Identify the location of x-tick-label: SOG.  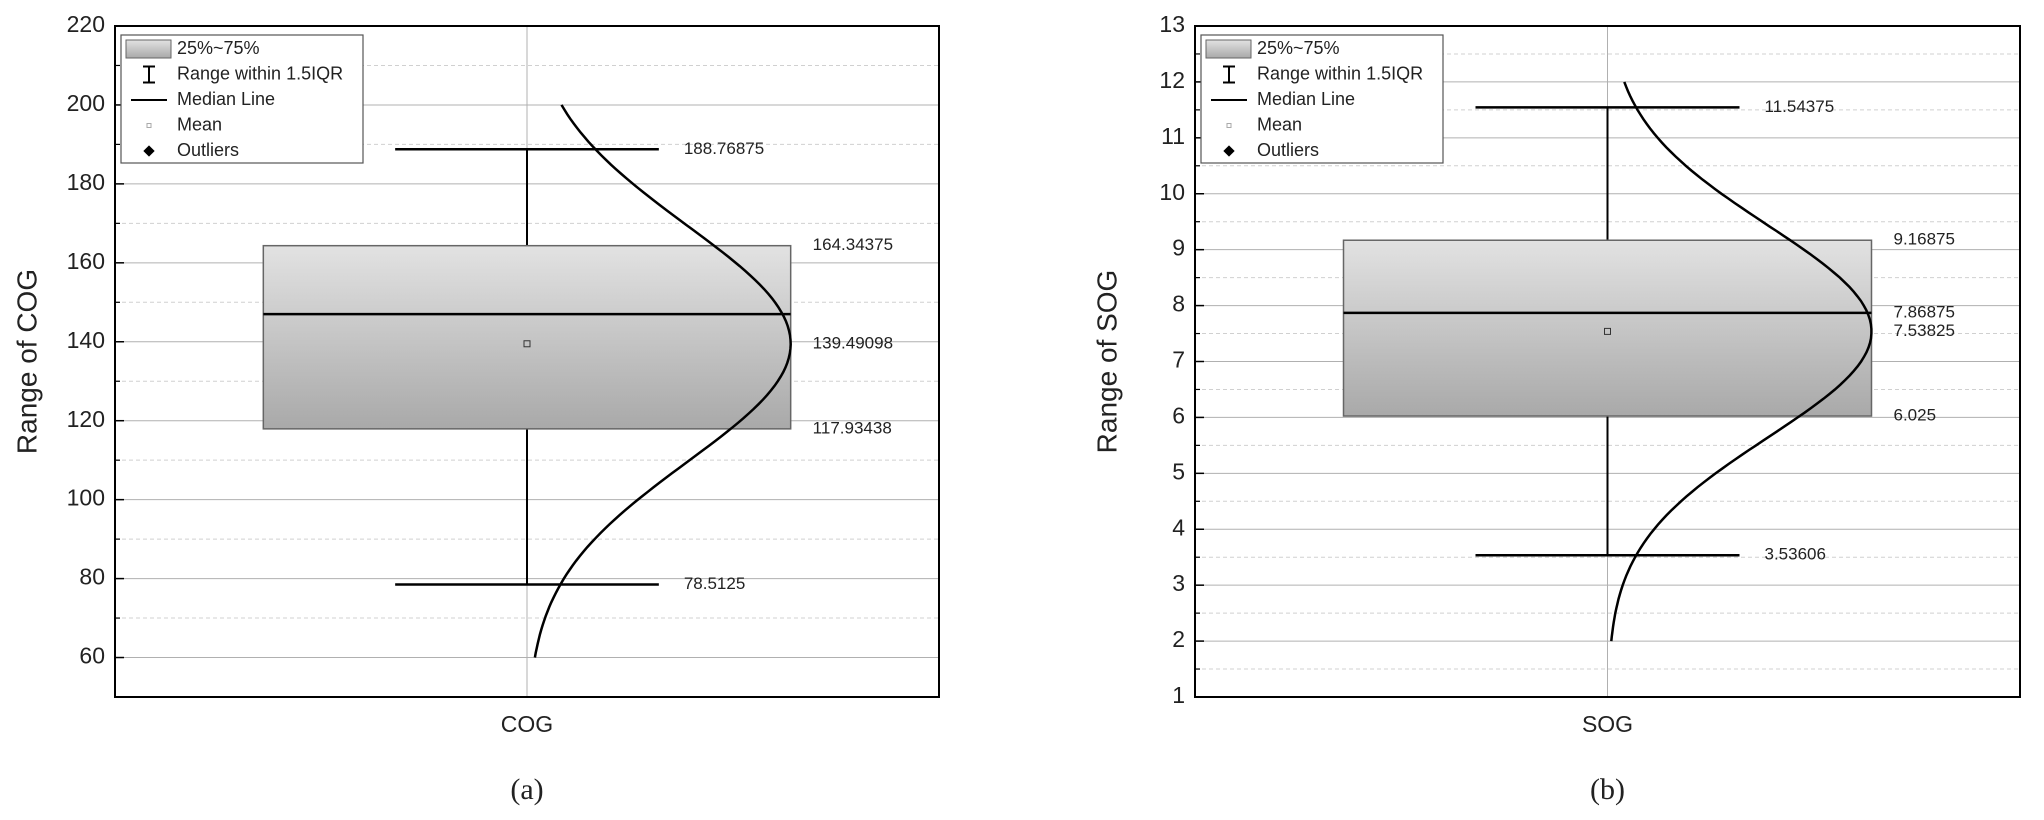
(1607, 724).